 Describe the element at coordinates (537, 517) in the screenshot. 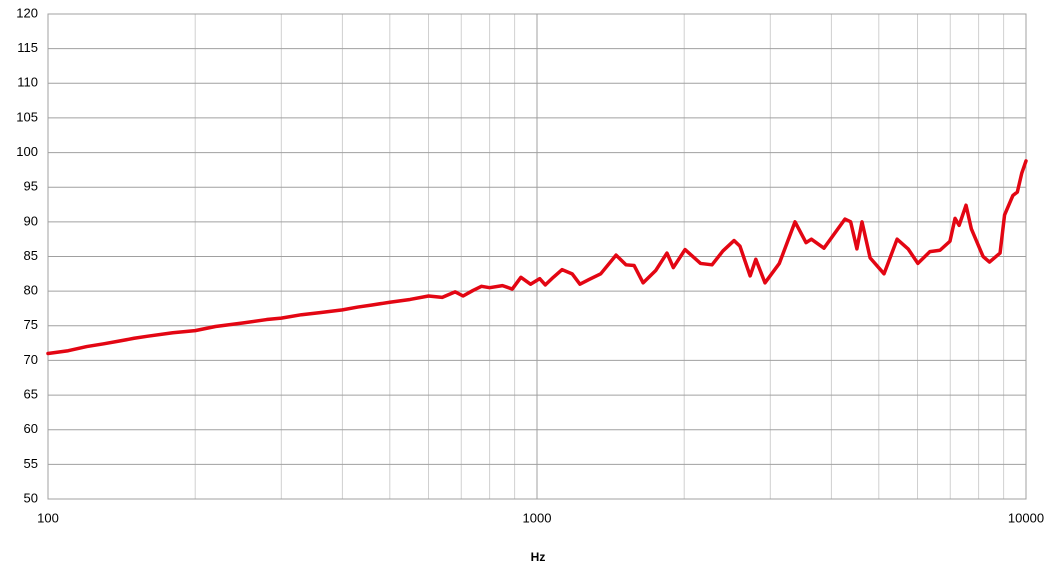

I see `x-tick-label: 1000` at that location.